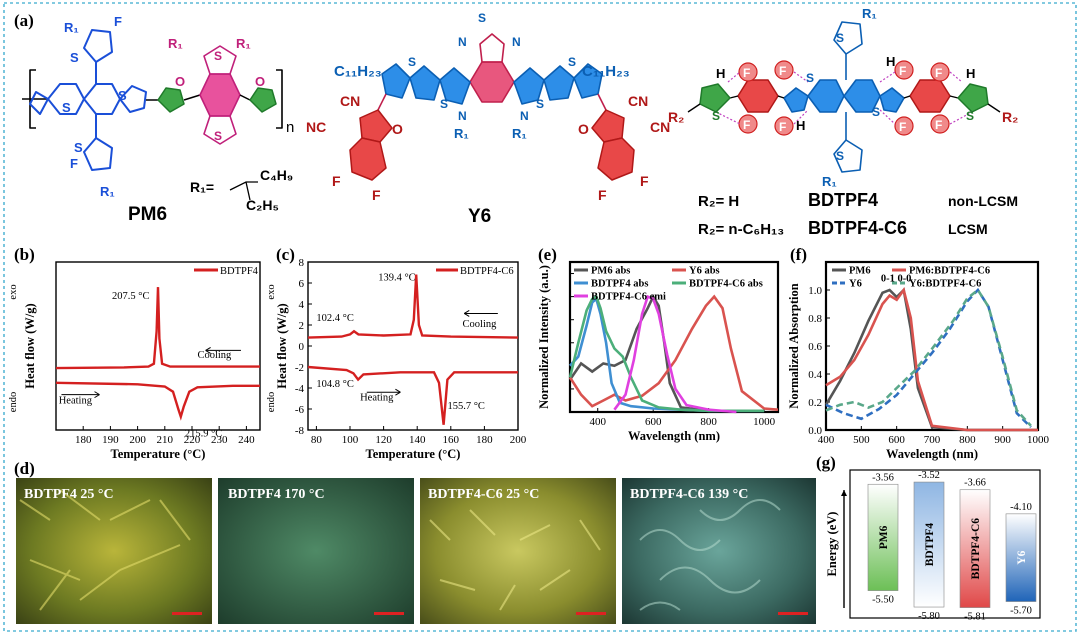 The width and height of the screenshot is (1080, 636). Describe the element at coordinates (1038, 440) in the screenshot. I see `x-tick-label: 1000` at that location.